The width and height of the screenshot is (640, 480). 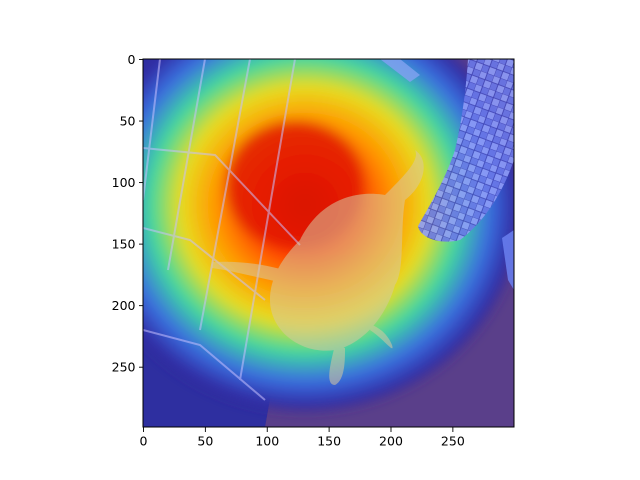 What do you see at coordinates (124, 244) in the screenshot?
I see `y-tick-label: 150` at bounding box center [124, 244].